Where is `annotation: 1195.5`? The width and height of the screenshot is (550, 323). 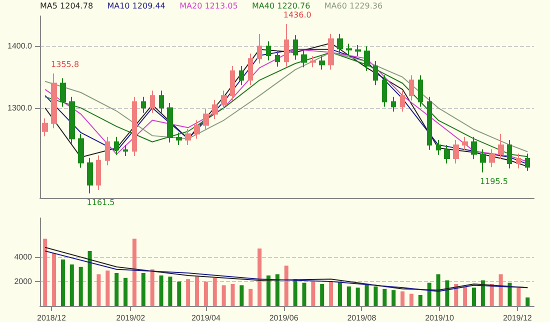 annotation: 1195.5 is located at coordinates (494, 181).